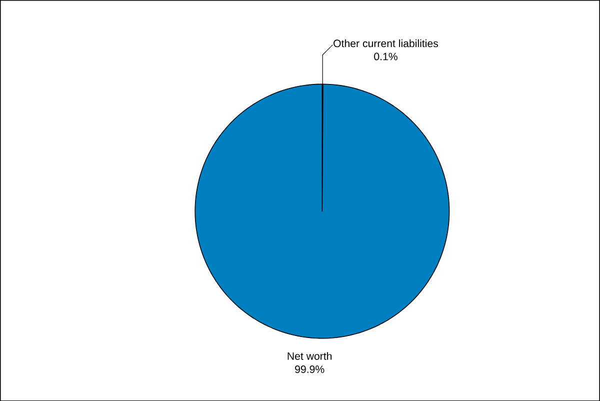  Describe the element at coordinates (386, 43) in the screenshot. I see `slice-label: Other current liabilities` at that location.